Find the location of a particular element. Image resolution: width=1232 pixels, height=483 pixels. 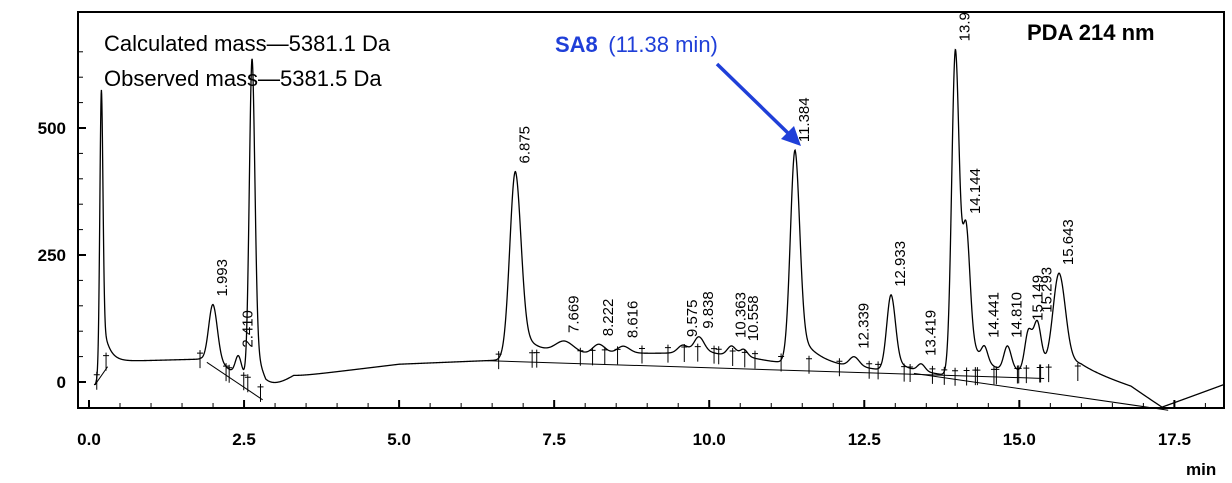

x-axis-unit-label: min is located at coordinates (1201, 469).